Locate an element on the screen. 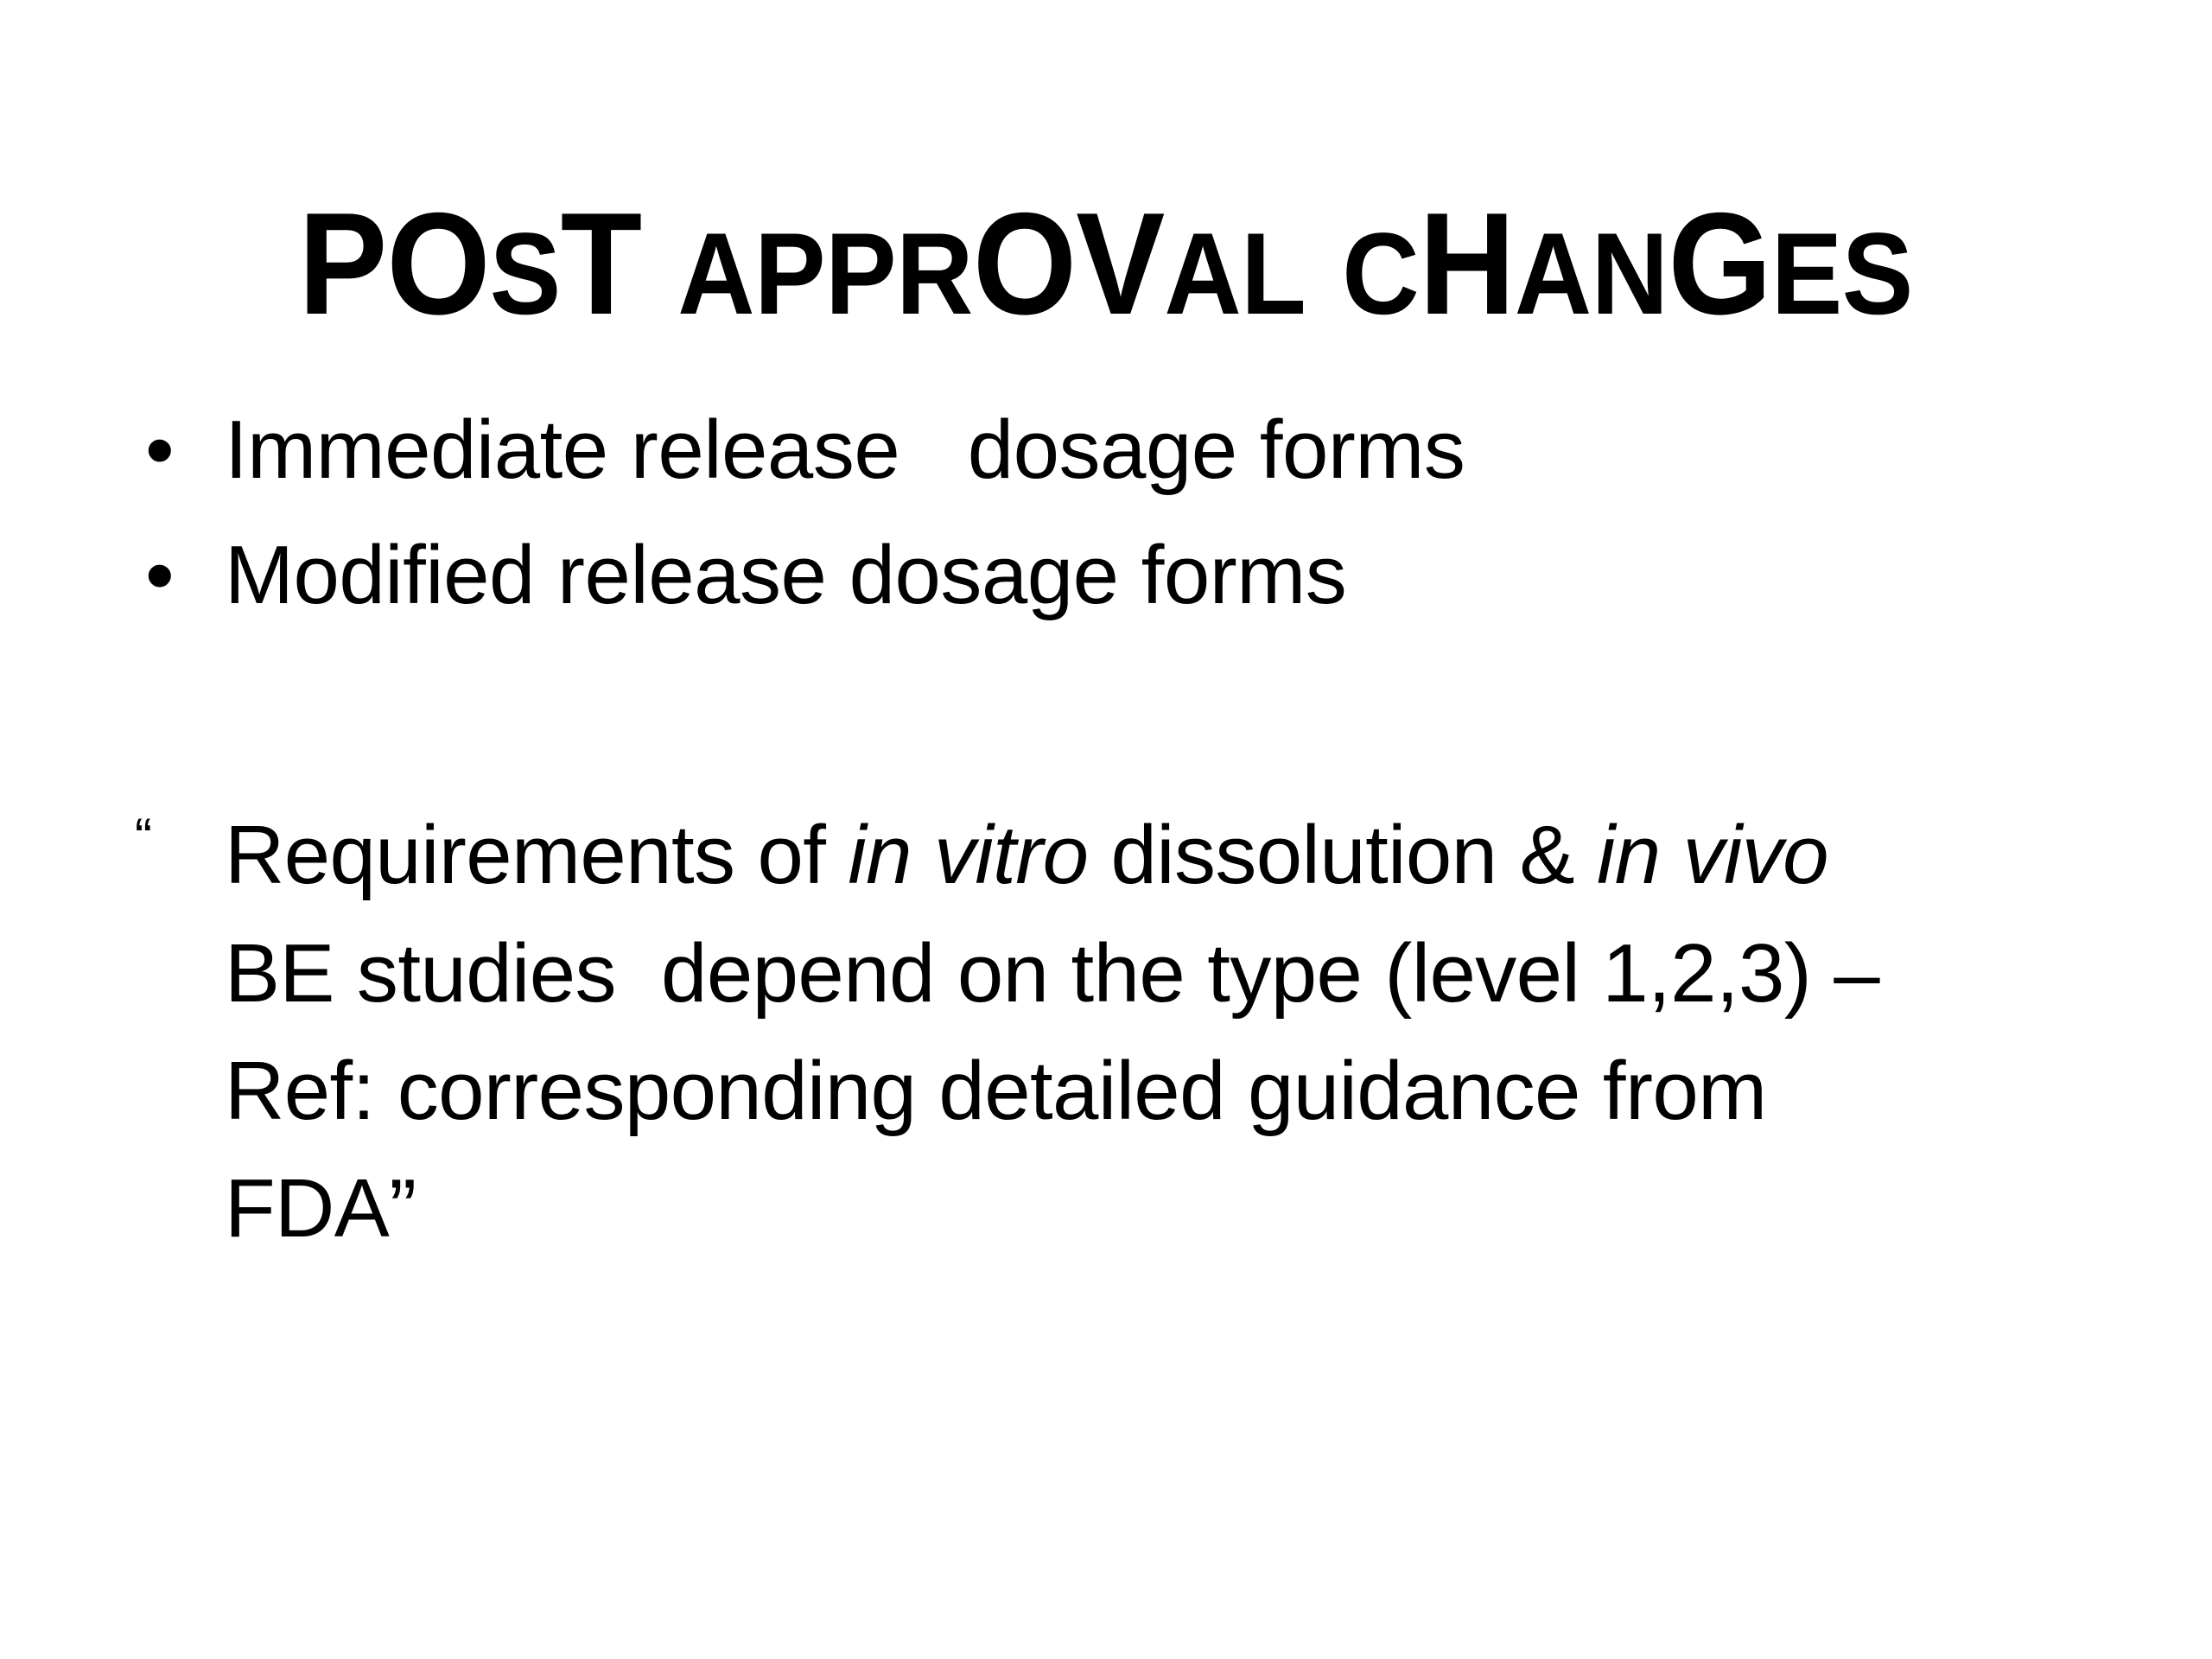 The image size is (2212, 1659). title-segment: A is located at coordinates (716, 273).